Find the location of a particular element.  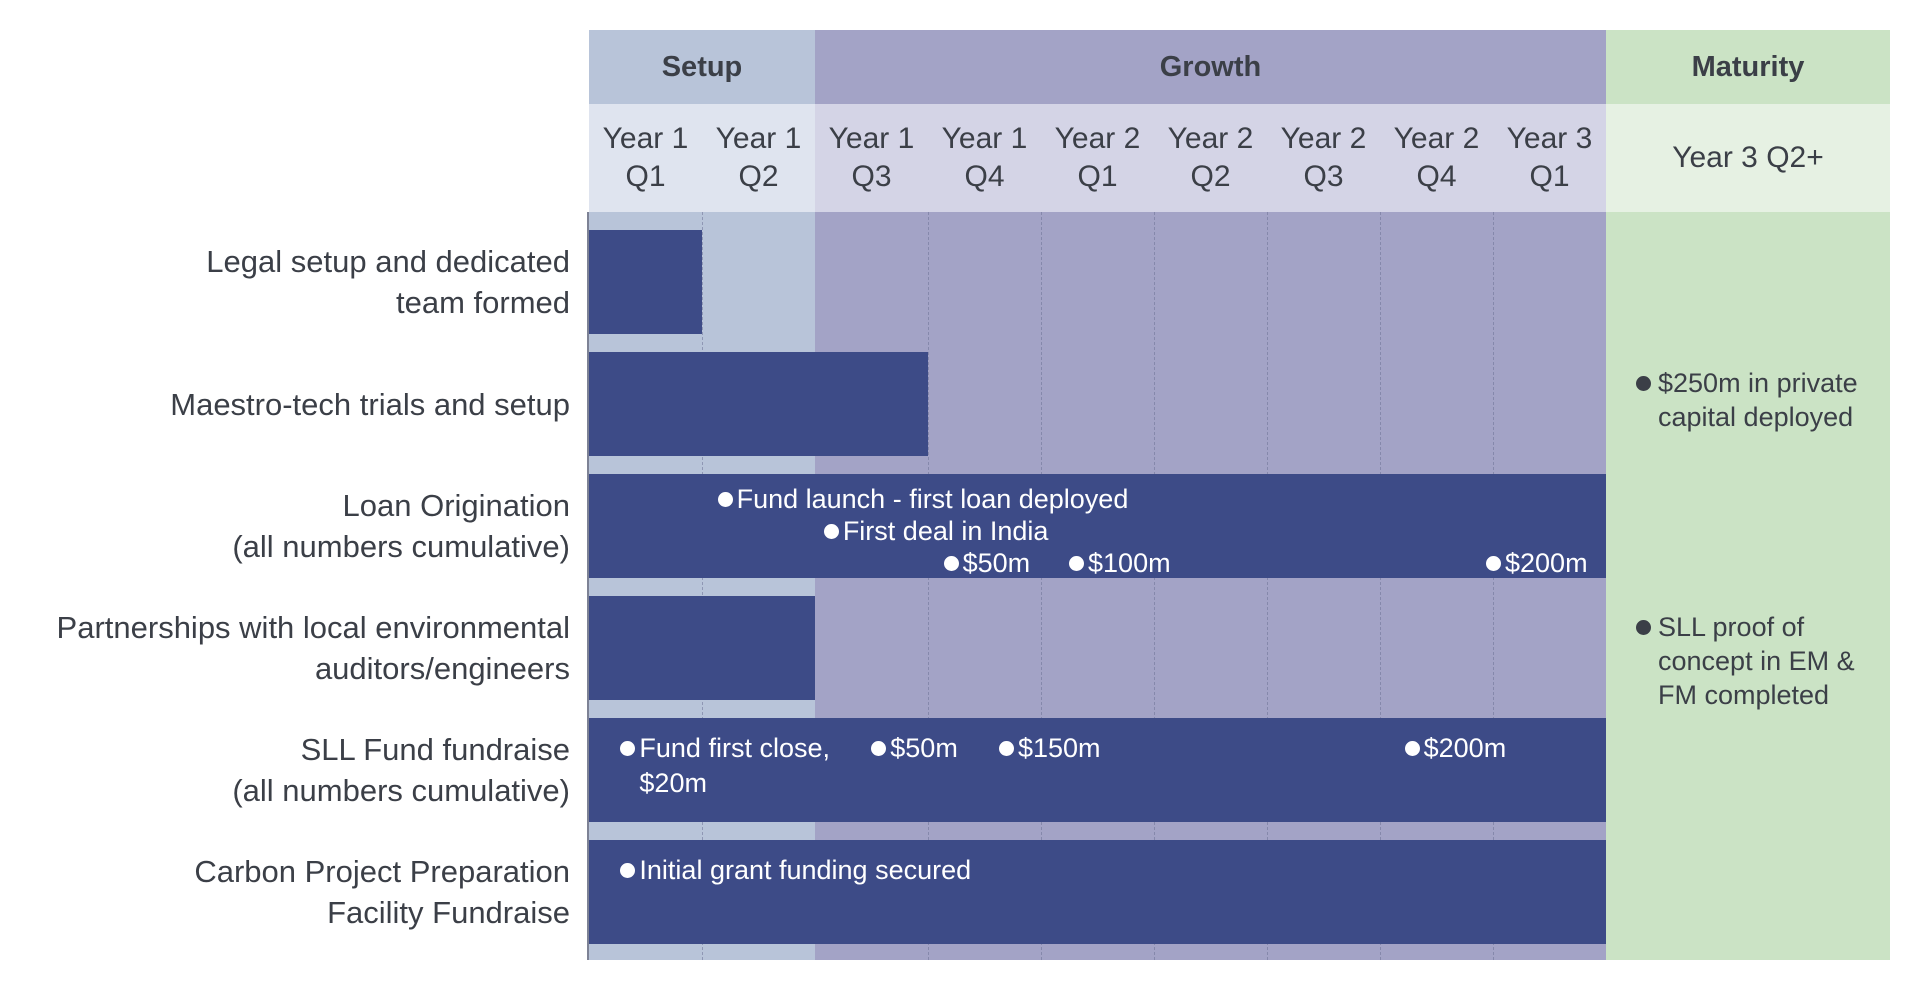

column-header-3: Year 1 Q4 is located at coordinates (984, 158).